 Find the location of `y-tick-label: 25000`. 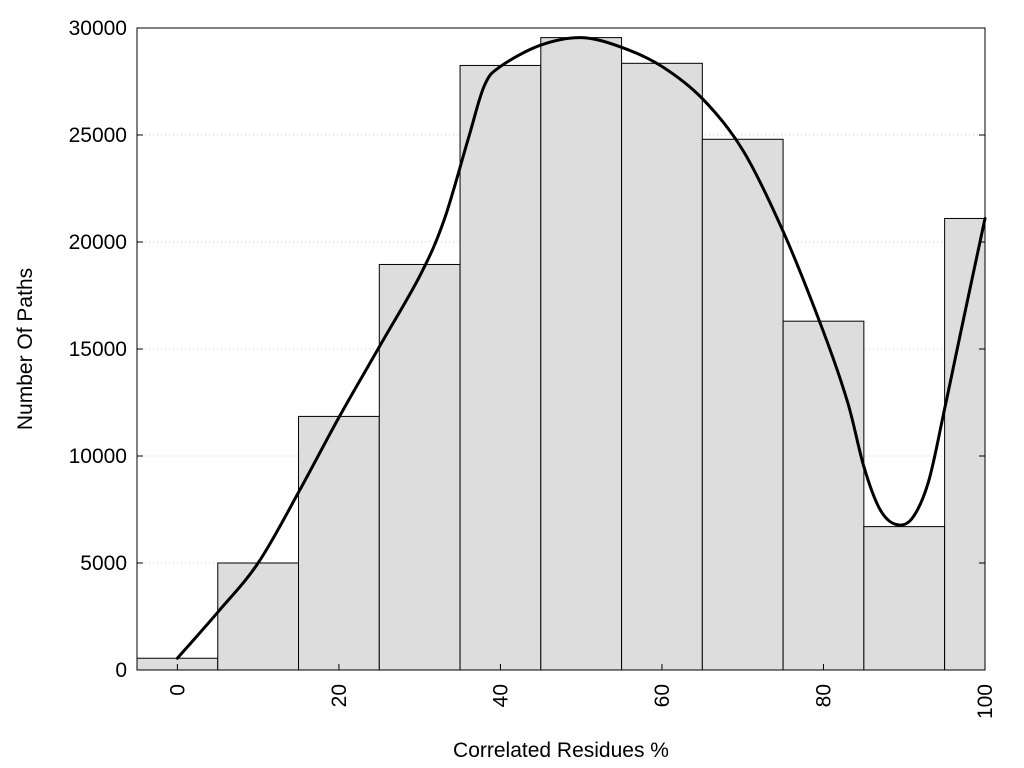

y-tick-label: 25000 is located at coordinates (98, 135).